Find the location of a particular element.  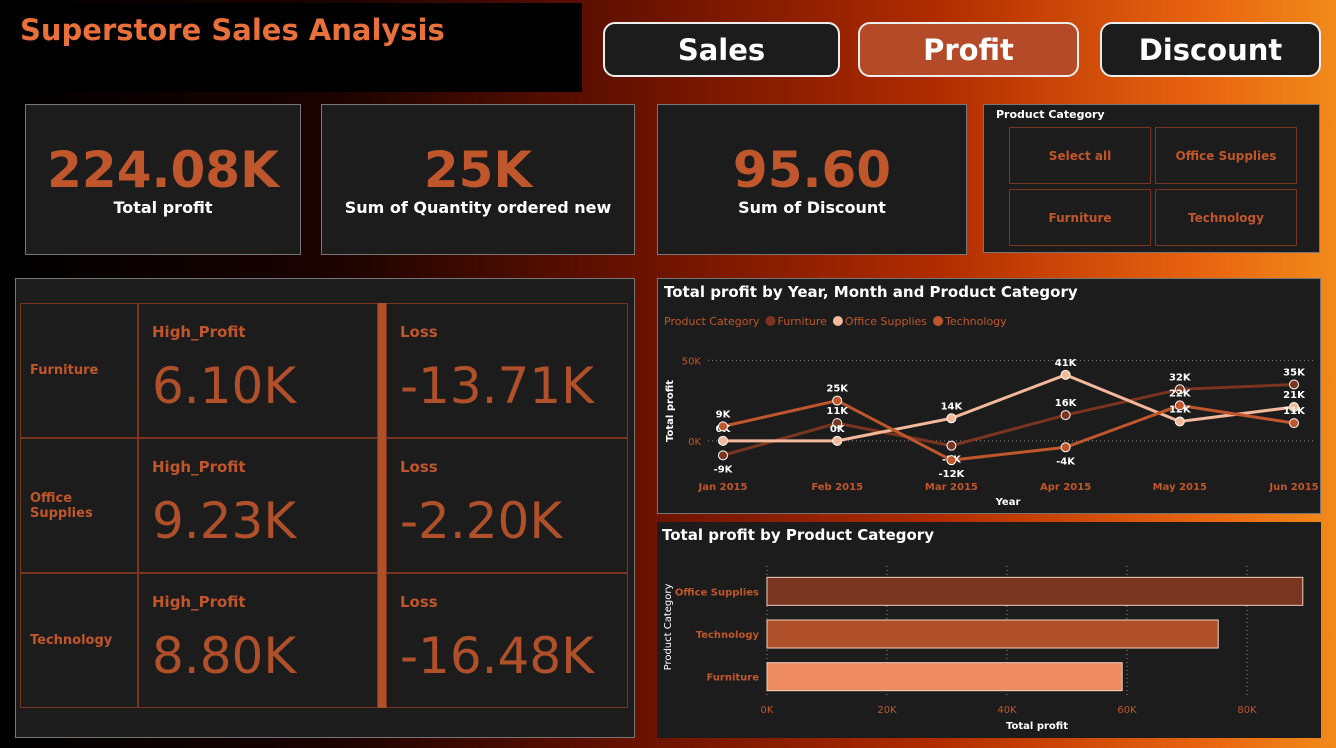

row-header: Technology is located at coordinates (79, 640).